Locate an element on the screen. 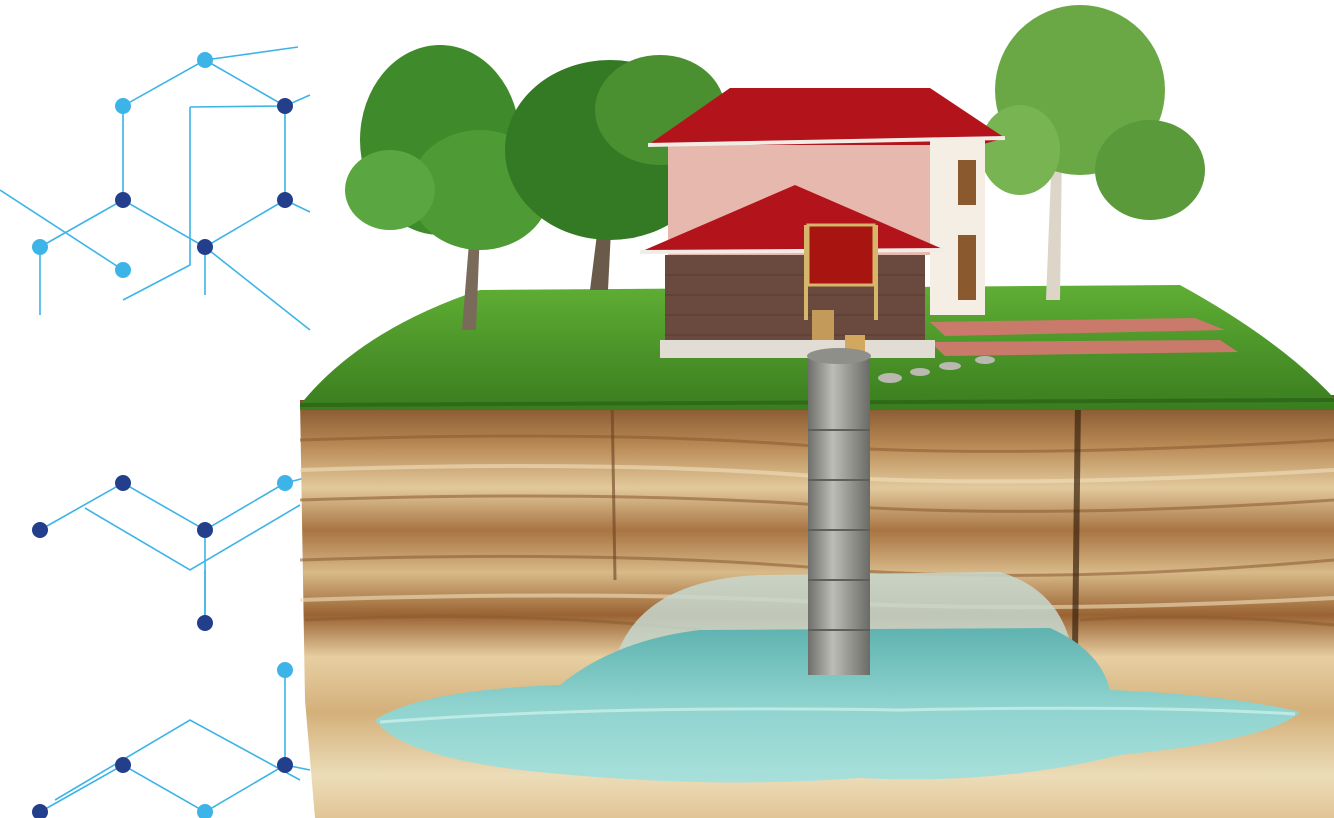 Image resolution: width=1334 pixels, height=818 pixels. well-pipe-icon is located at coordinates (839, 511).